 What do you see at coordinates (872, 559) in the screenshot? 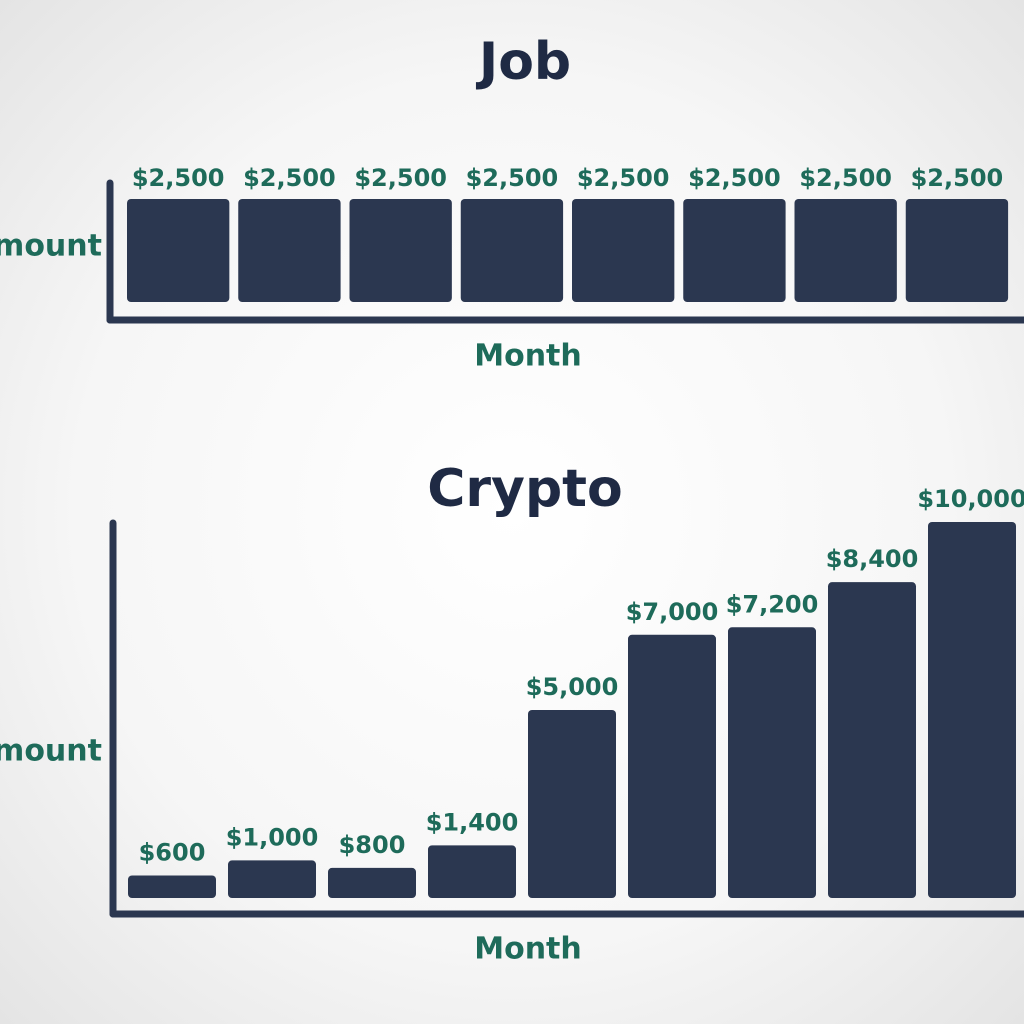
I see `value-label: $8,400` at bounding box center [872, 559].